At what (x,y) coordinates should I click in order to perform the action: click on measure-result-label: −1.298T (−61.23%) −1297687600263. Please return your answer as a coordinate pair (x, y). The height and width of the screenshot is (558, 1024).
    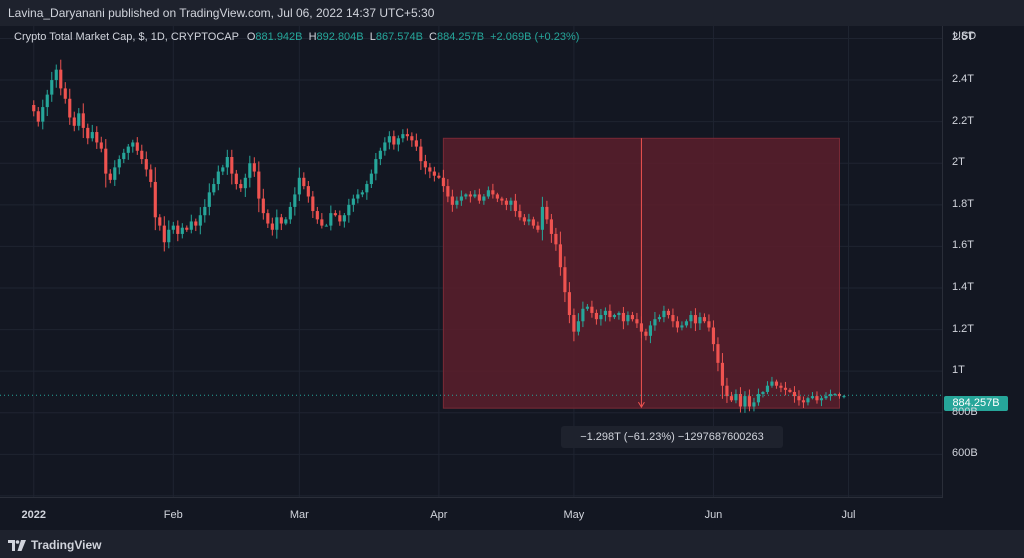
    Looking at the image, I should click on (672, 437).